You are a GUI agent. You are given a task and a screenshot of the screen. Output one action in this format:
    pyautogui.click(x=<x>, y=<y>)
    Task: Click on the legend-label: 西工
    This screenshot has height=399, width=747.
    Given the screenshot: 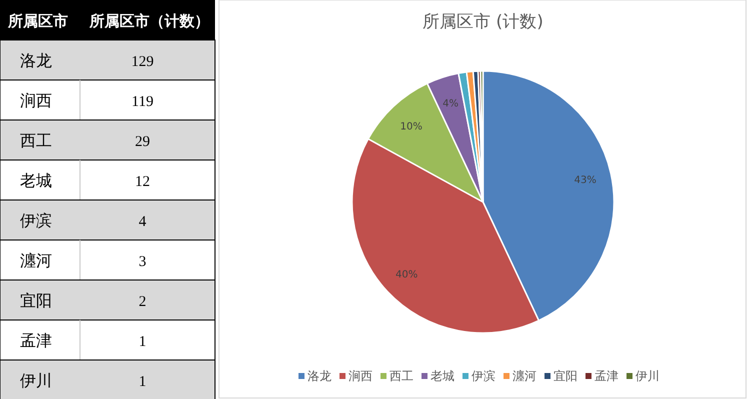 What is the action you would take?
    pyautogui.click(x=402, y=376)
    